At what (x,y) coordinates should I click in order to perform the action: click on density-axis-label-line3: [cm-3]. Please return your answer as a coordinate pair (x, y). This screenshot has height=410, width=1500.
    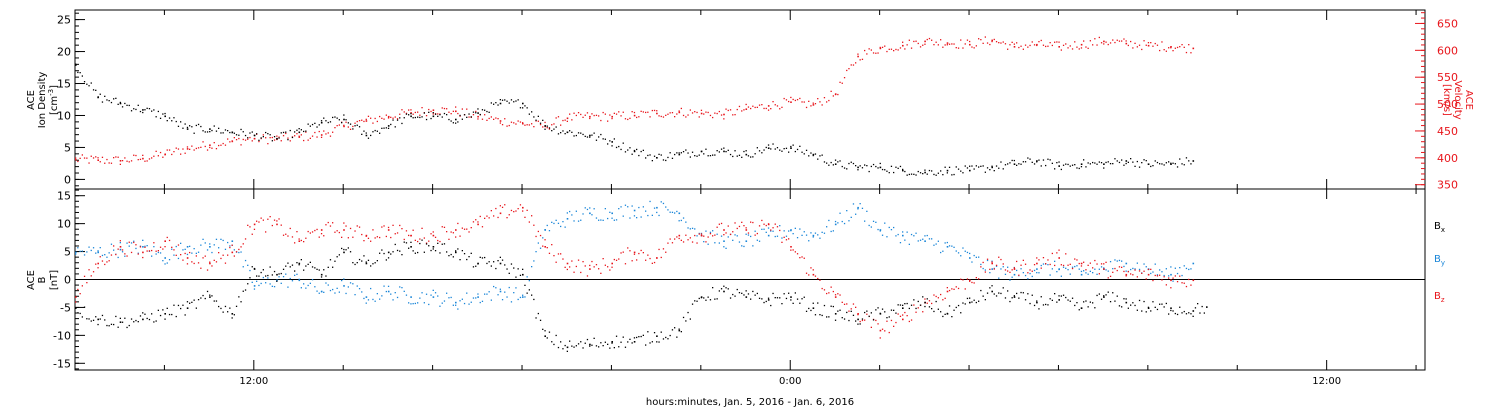
    Looking at the image, I should click on (53, 100).